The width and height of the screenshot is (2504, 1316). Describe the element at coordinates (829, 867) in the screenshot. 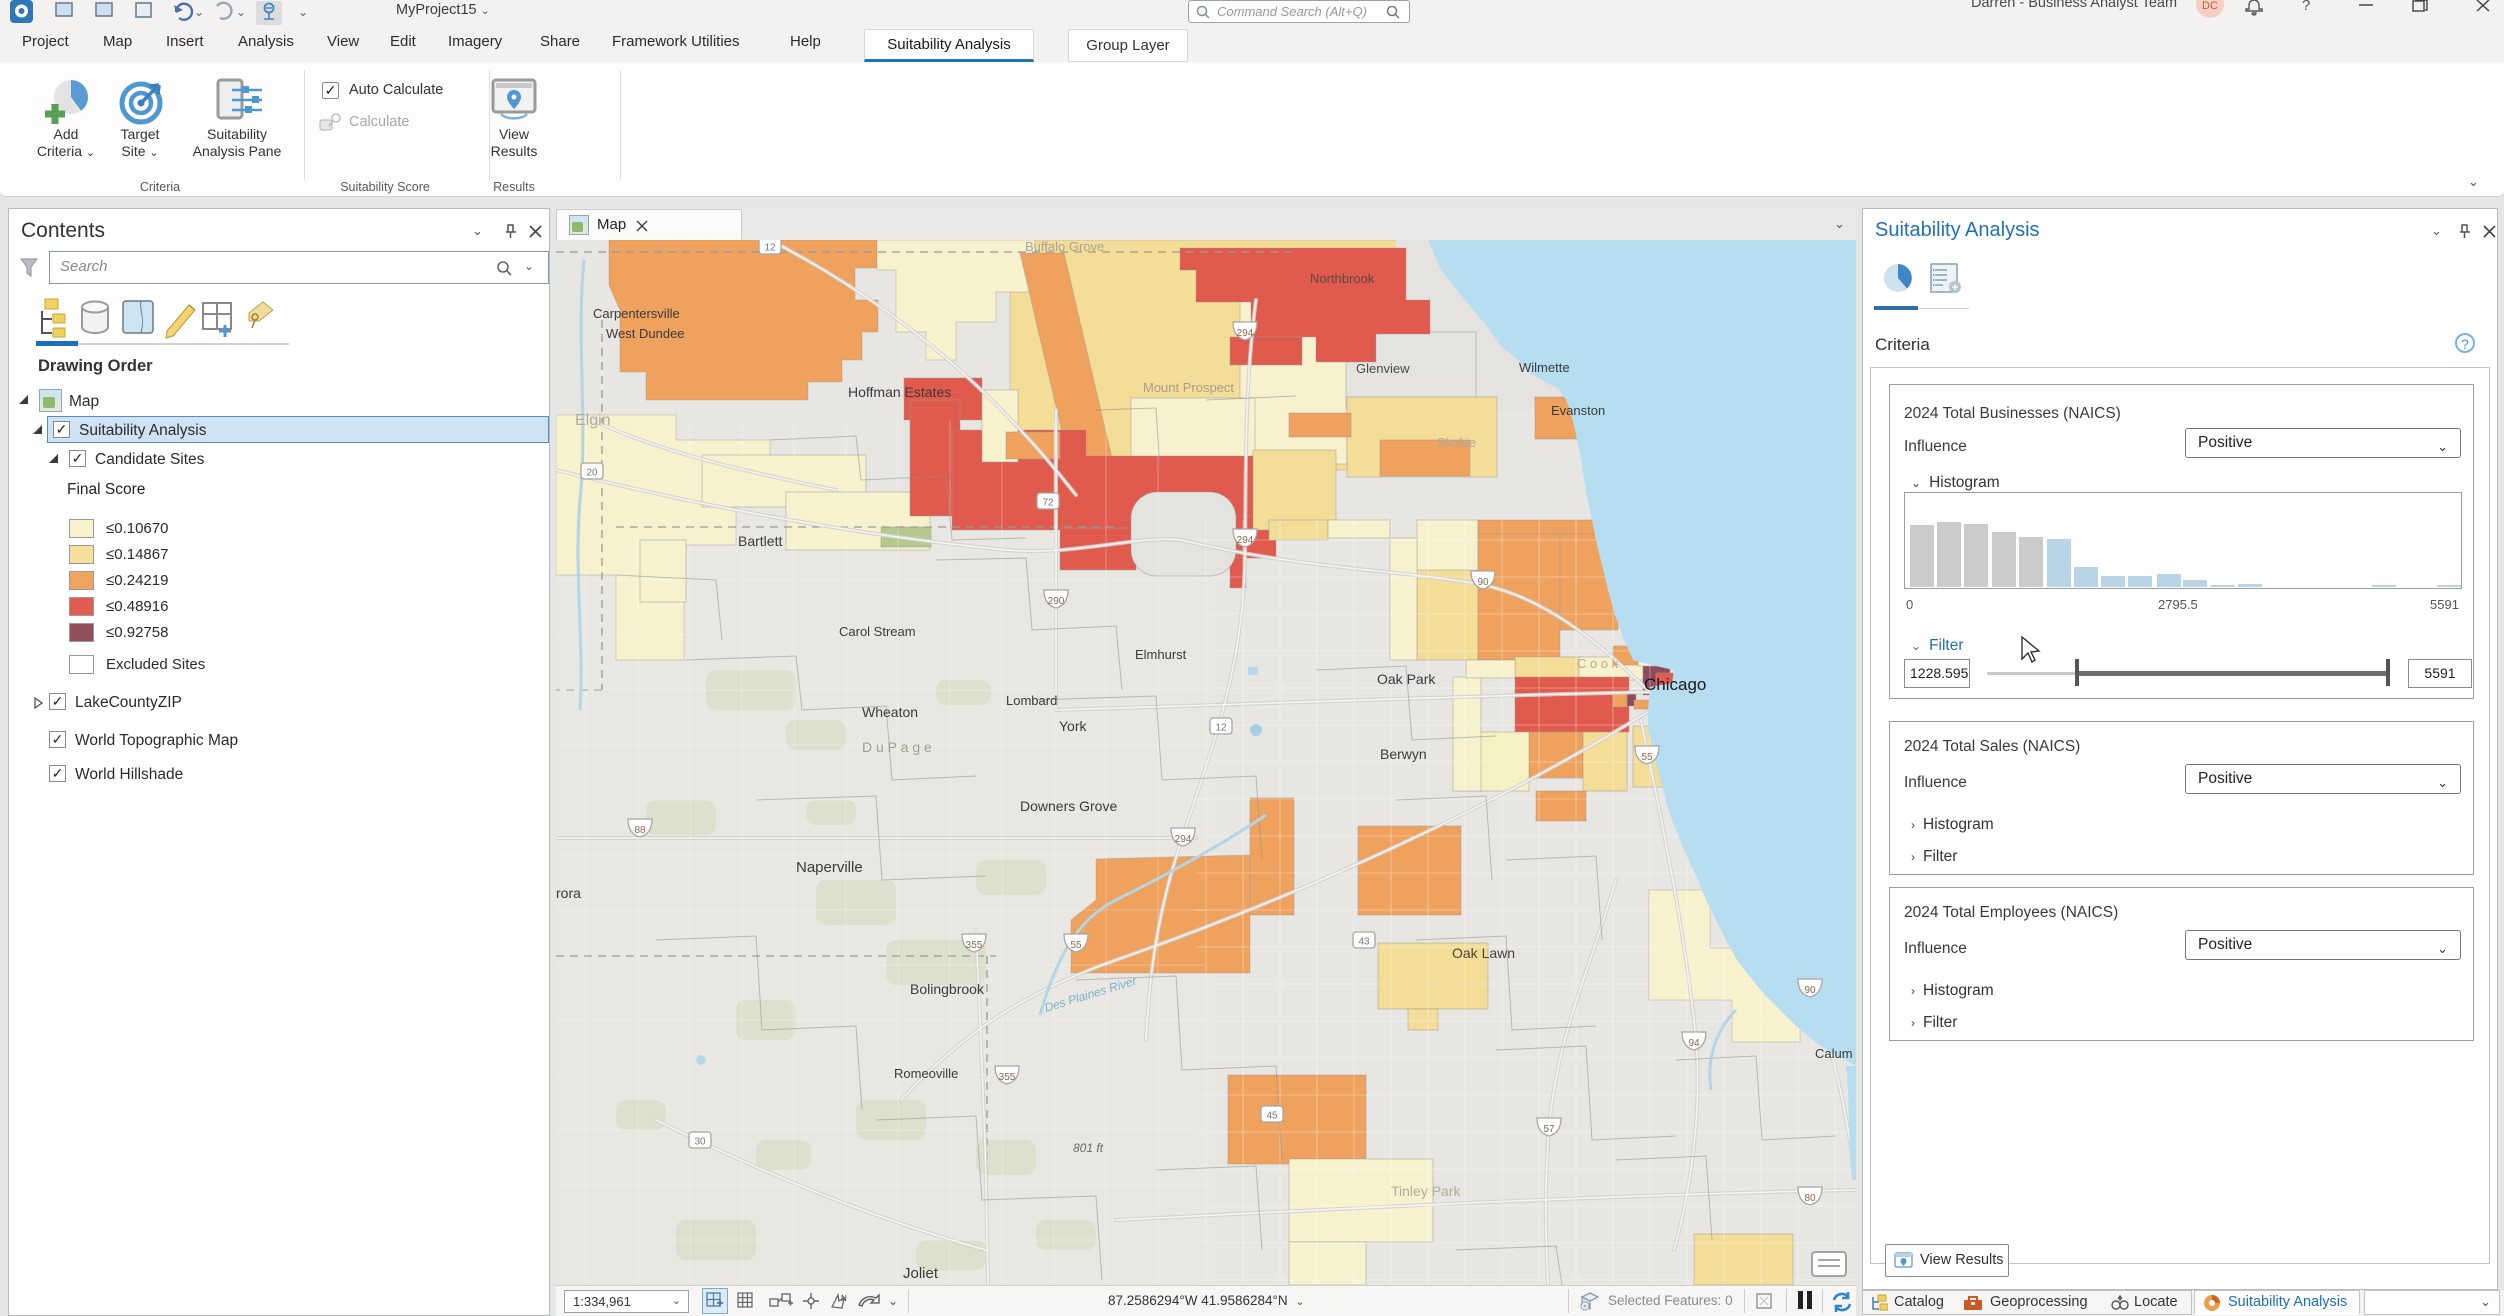

I see `svg-text: Naperville` at that location.